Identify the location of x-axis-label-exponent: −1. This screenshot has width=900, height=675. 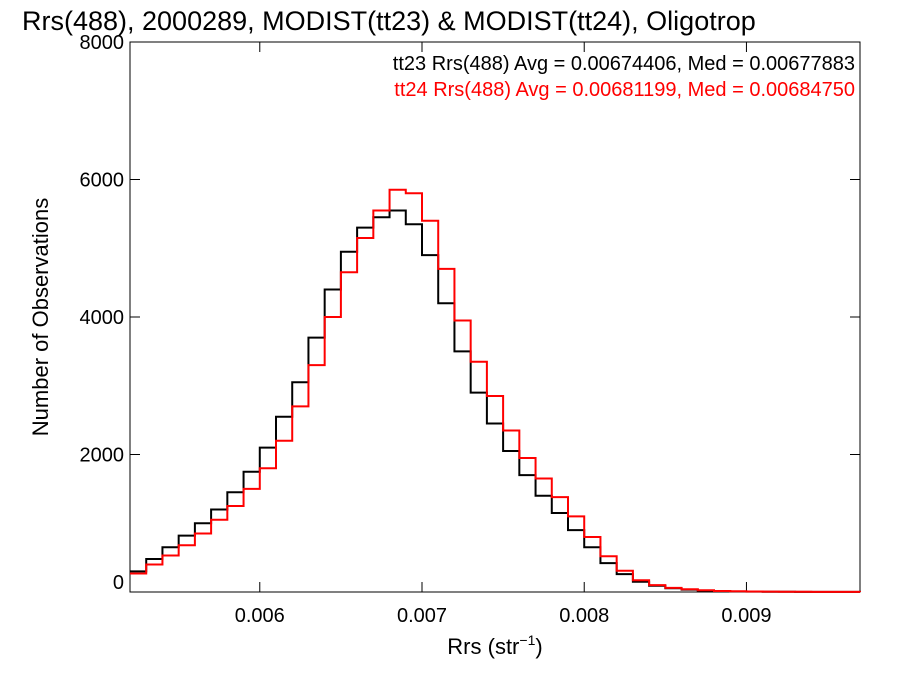
(527, 640).